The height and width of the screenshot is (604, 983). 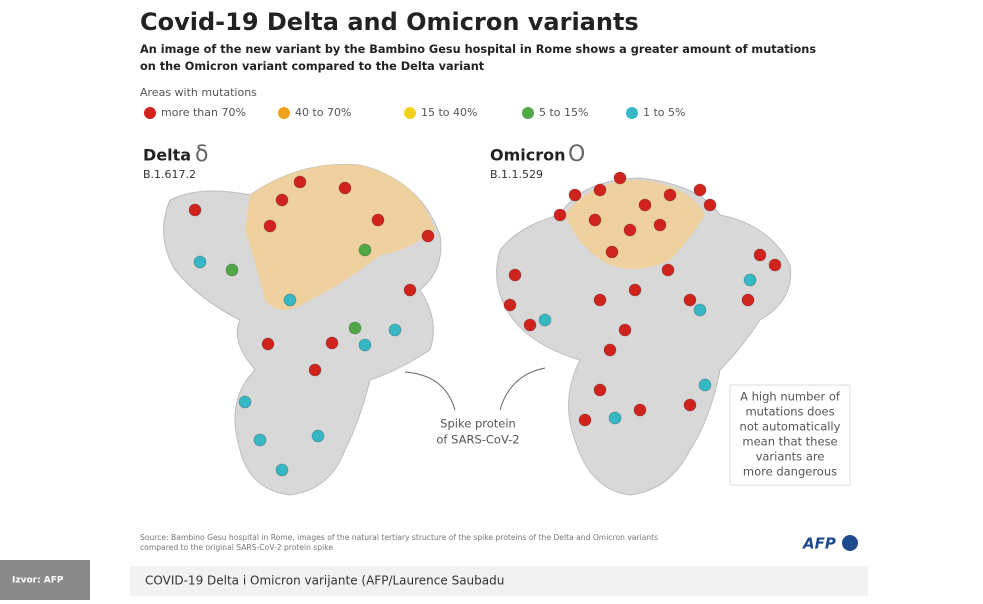 What do you see at coordinates (201, 154) in the screenshot?
I see `variant-symbol: δ` at bounding box center [201, 154].